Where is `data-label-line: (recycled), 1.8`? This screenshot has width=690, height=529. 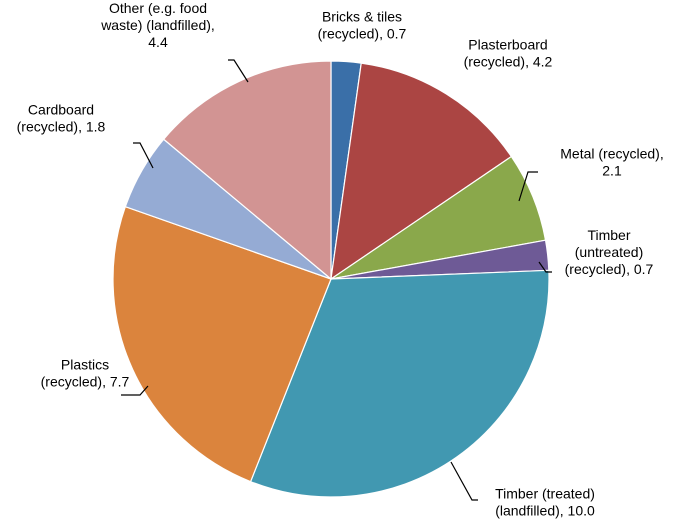
data-label-line: (recycled), 1.8 is located at coordinates (61, 127).